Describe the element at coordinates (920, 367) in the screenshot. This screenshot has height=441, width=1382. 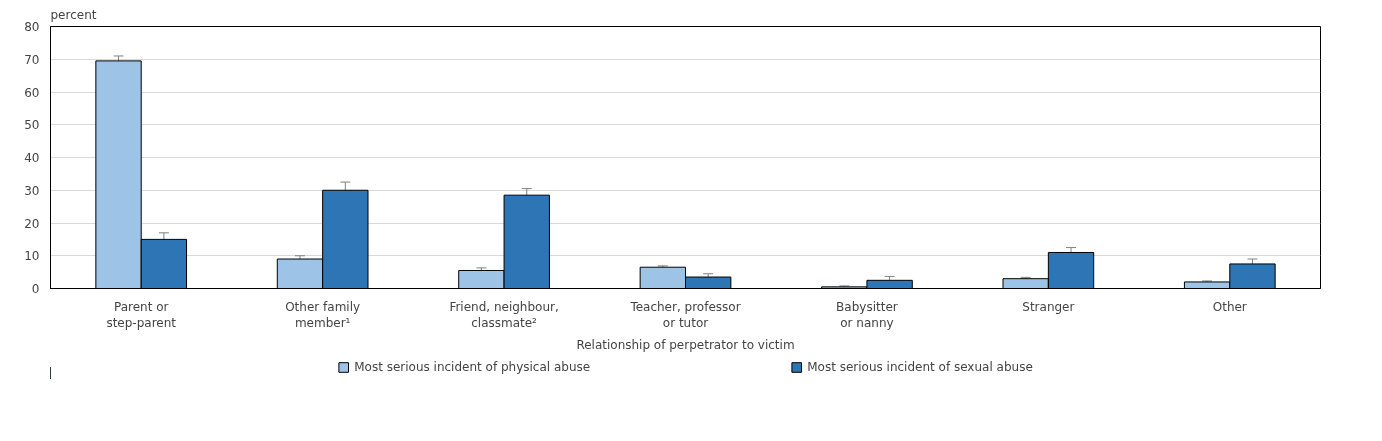
I see `legend-label: Most serious incident of sexual abuse` at that location.